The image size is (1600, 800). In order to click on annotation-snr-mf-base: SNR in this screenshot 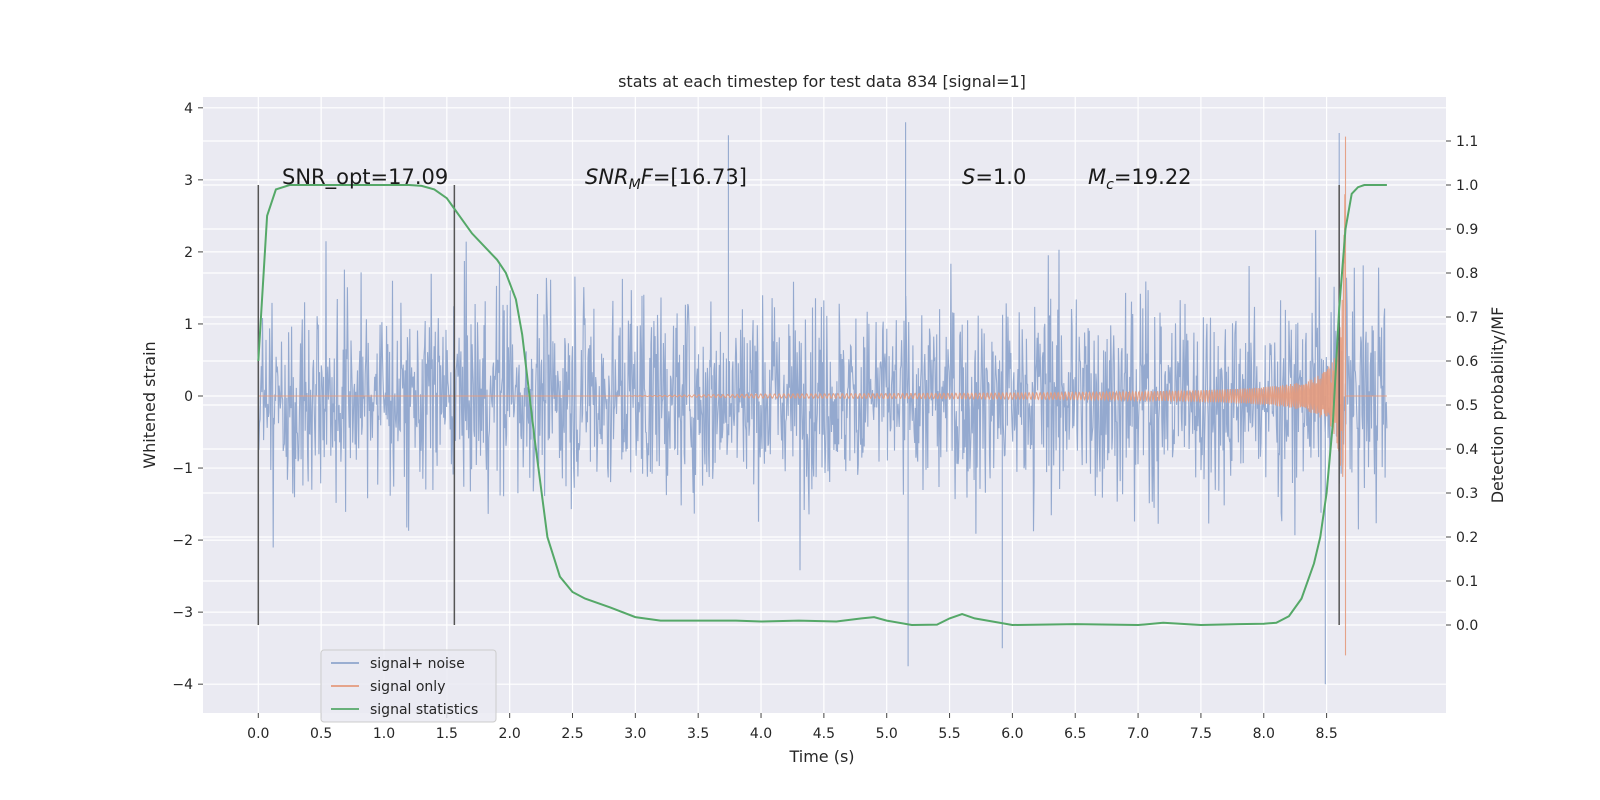, I will do `click(607, 177)`.